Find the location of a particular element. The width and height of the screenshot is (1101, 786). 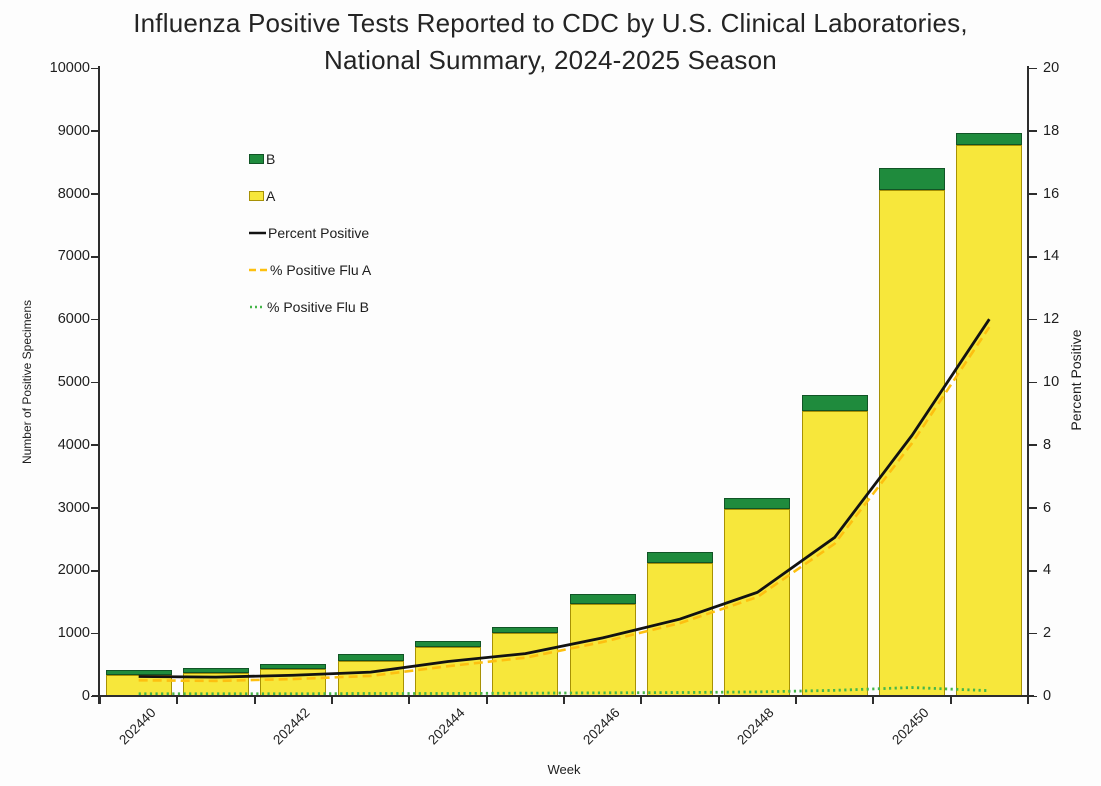

y-left-tick-label: 8000 is located at coordinates (73, 193).